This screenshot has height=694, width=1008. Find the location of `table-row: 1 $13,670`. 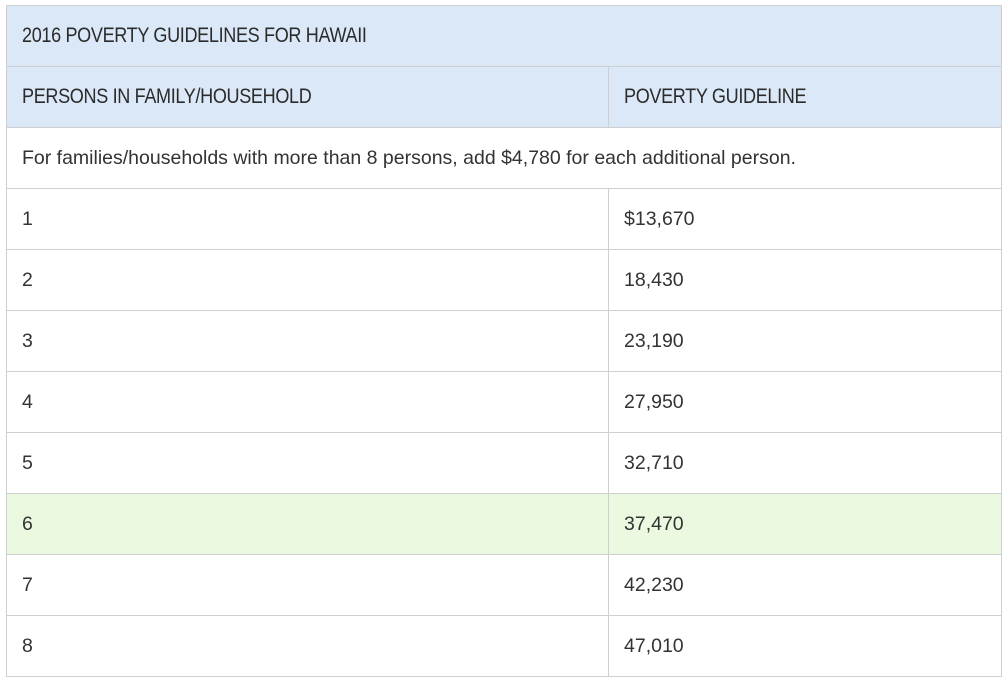

table-row: 1 $13,670 is located at coordinates (504, 219).